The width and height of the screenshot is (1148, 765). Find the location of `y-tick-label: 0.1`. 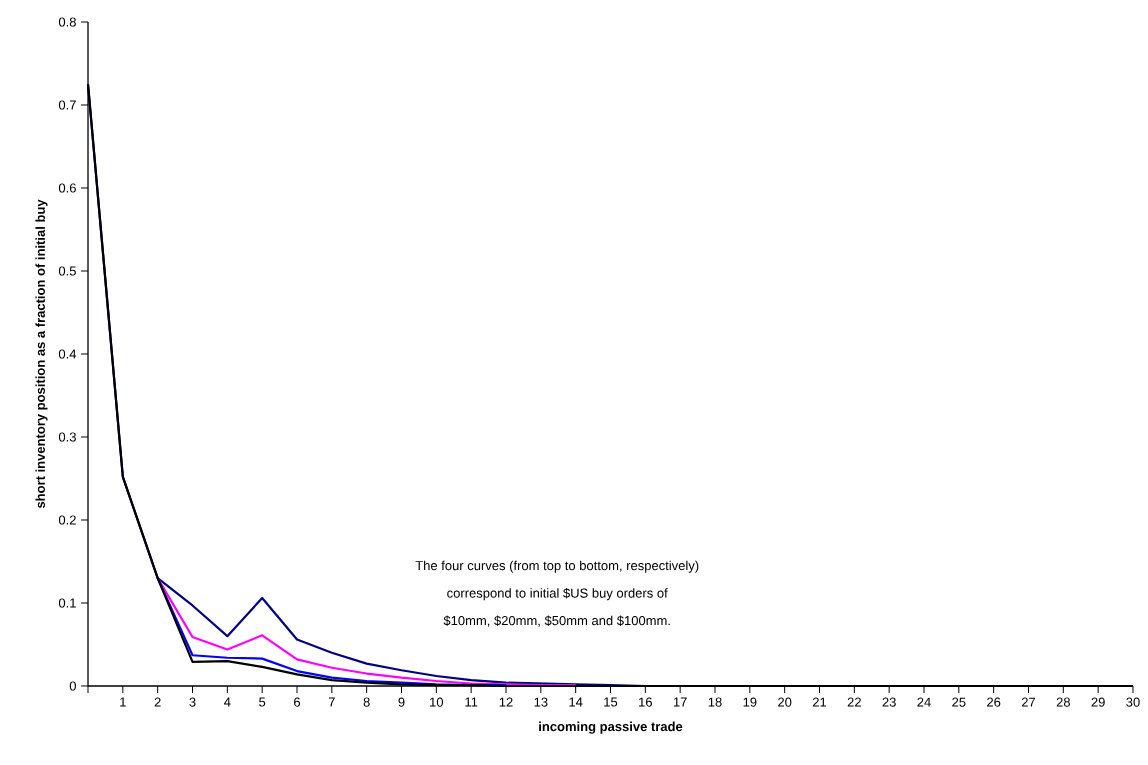

y-tick-label: 0.1 is located at coordinates (67, 603).